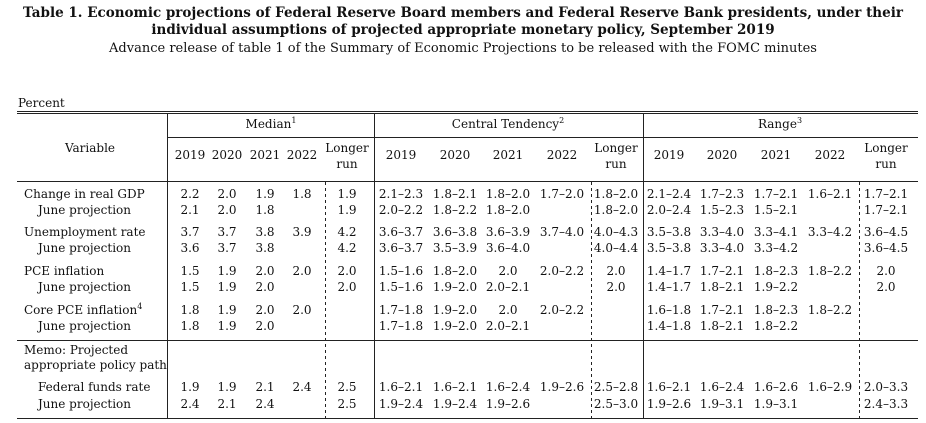 The image size is (926, 423). What do you see at coordinates (64, 271) in the screenshot?
I see `row-label: PCE inflation` at bounding box center [64, 271].